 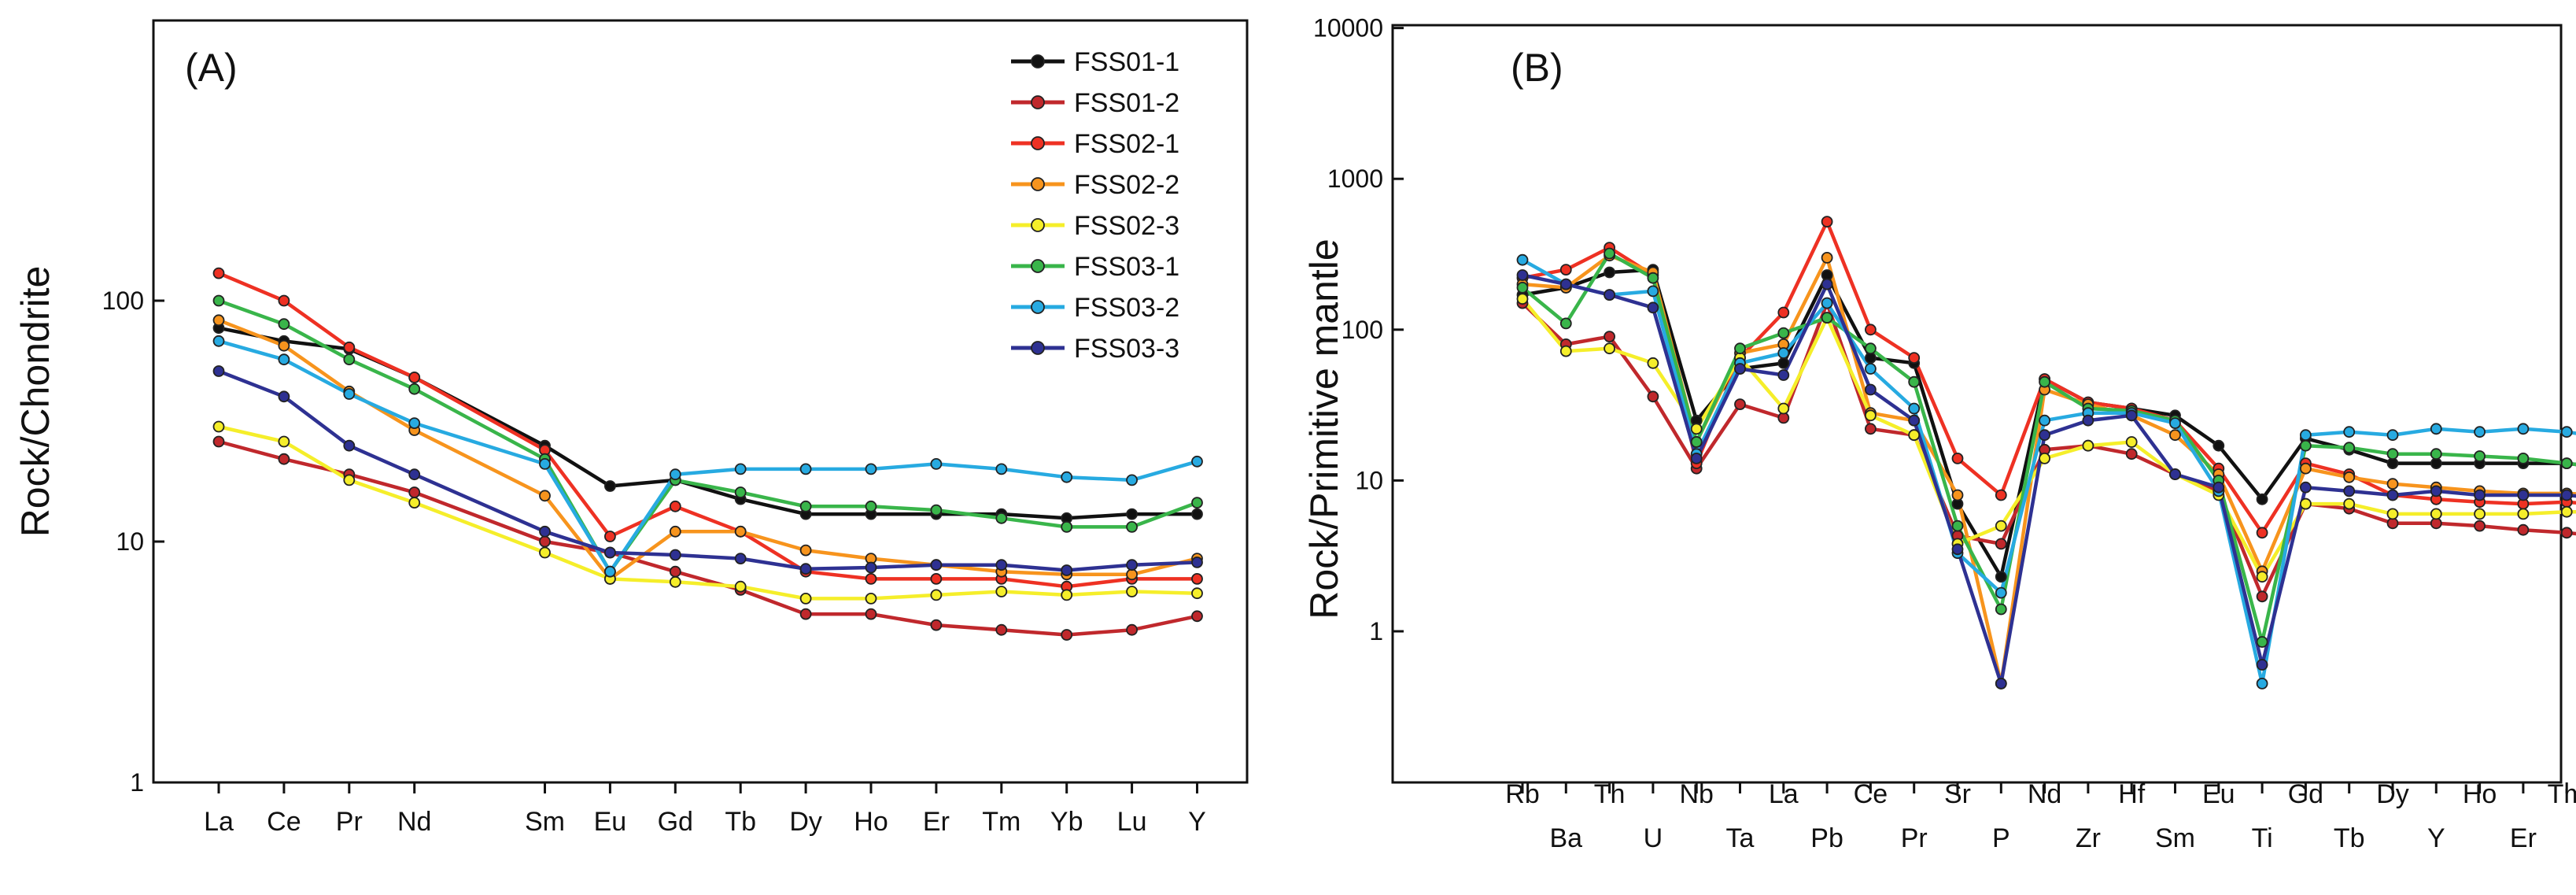 I want to click on point-fss03-3-eu, so click(x=2218, y=487).